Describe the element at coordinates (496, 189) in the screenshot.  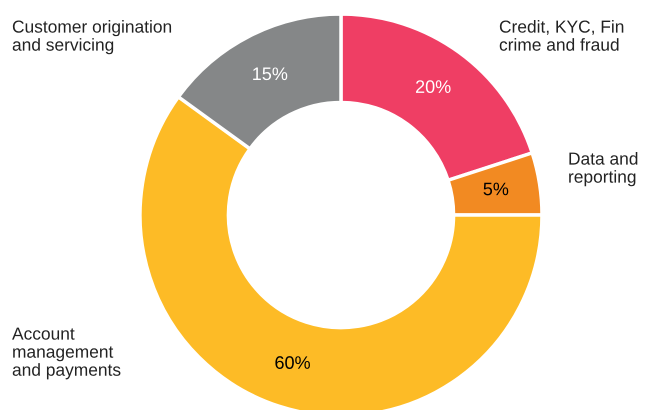
I see `data-label: 5%` at that location.